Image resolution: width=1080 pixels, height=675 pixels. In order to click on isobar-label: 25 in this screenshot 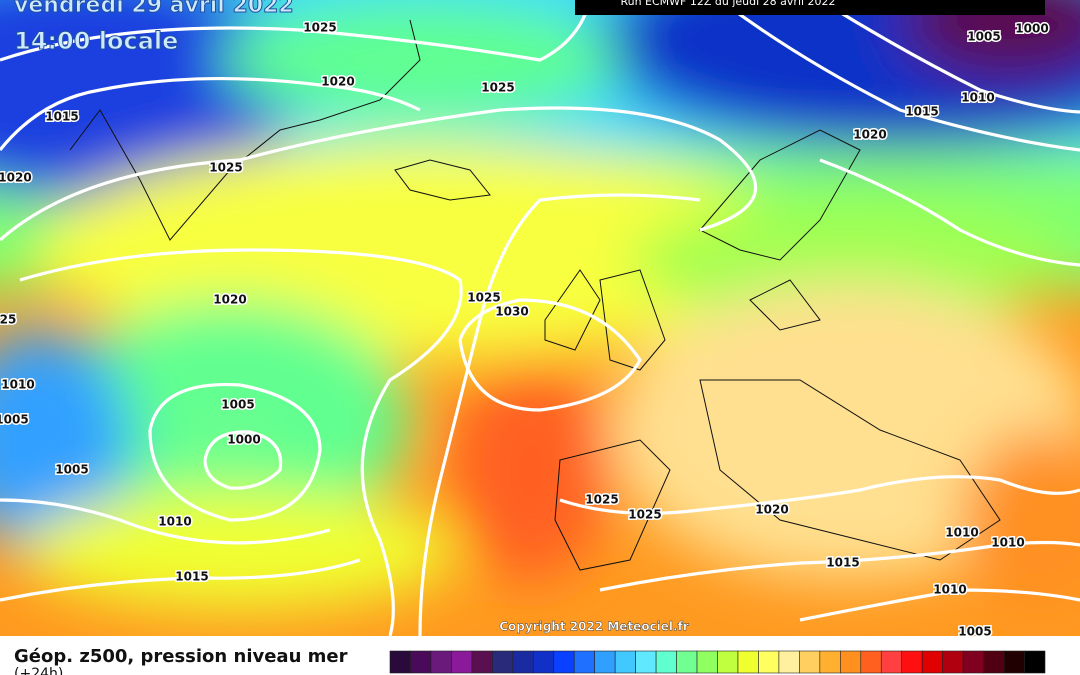, I will do `click(8, 320)`.